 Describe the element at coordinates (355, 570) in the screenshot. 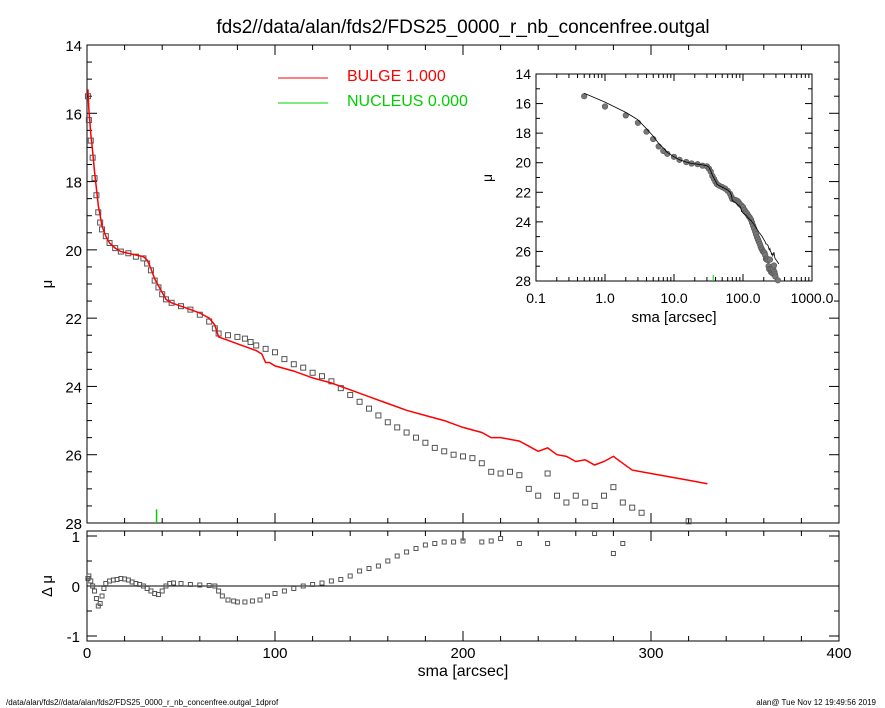

I see `residual-data-points` at that location.